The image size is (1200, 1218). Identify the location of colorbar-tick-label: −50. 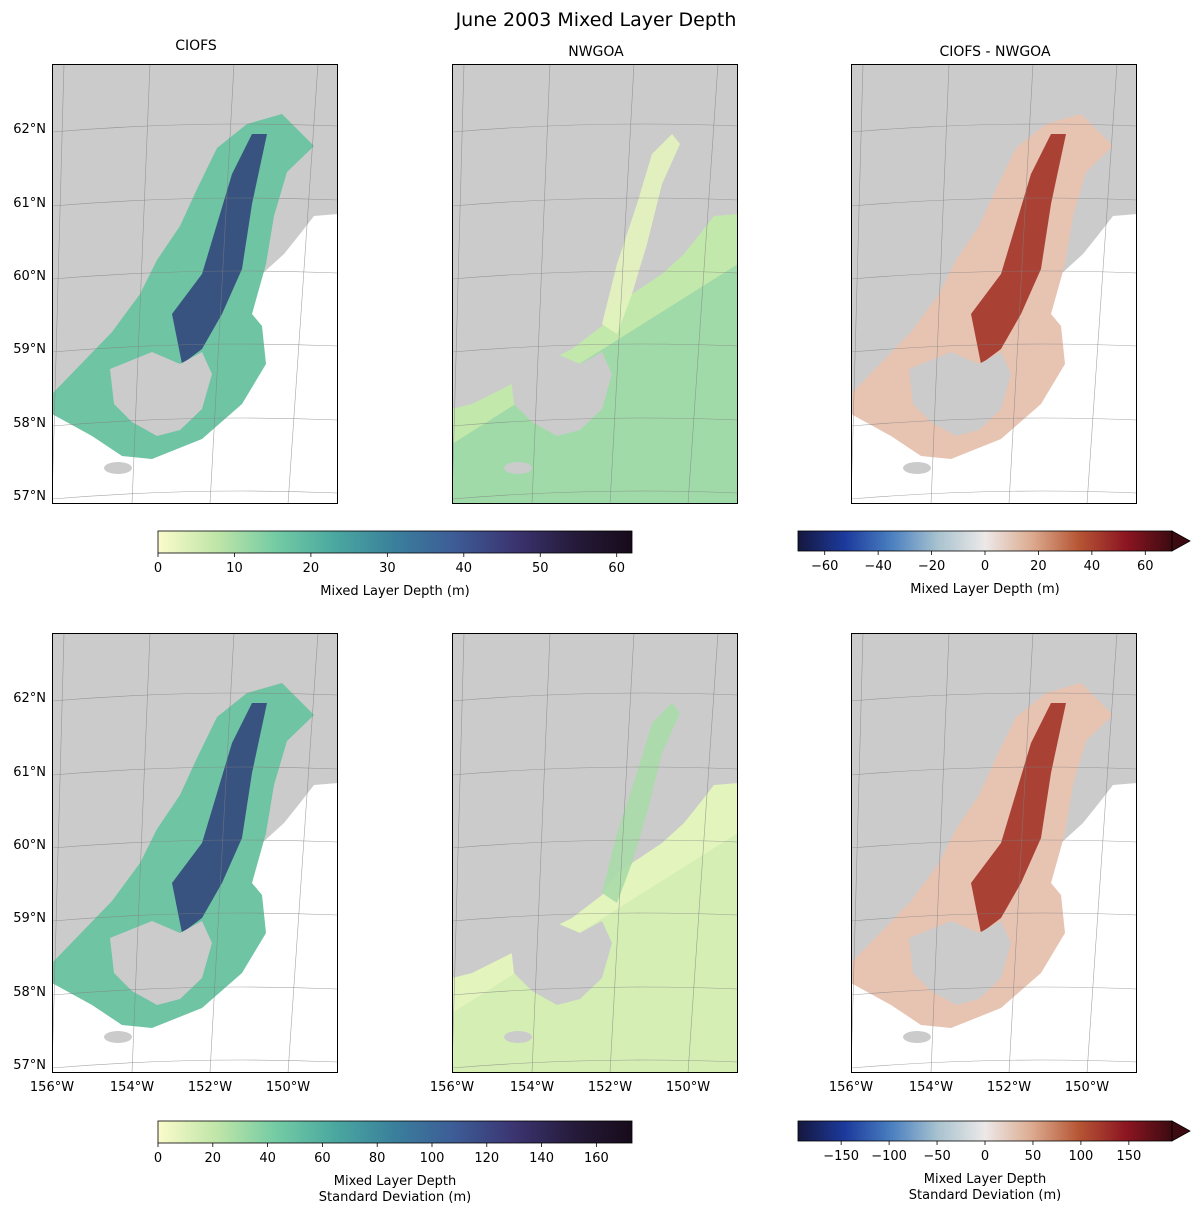
(936, 1156).